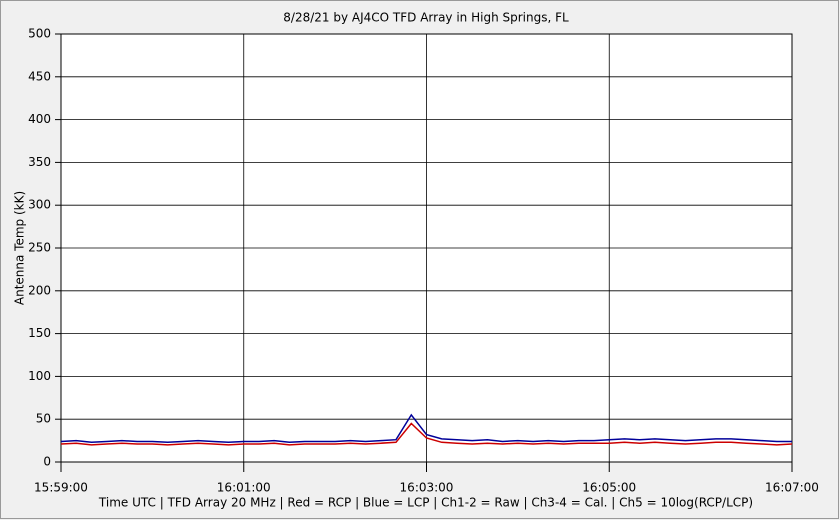 The width and height of the screenshot is (840, 520). Describe the element at coordinates (39, 76) in the screenshot. I see `y-tick-label: 450` at that location.